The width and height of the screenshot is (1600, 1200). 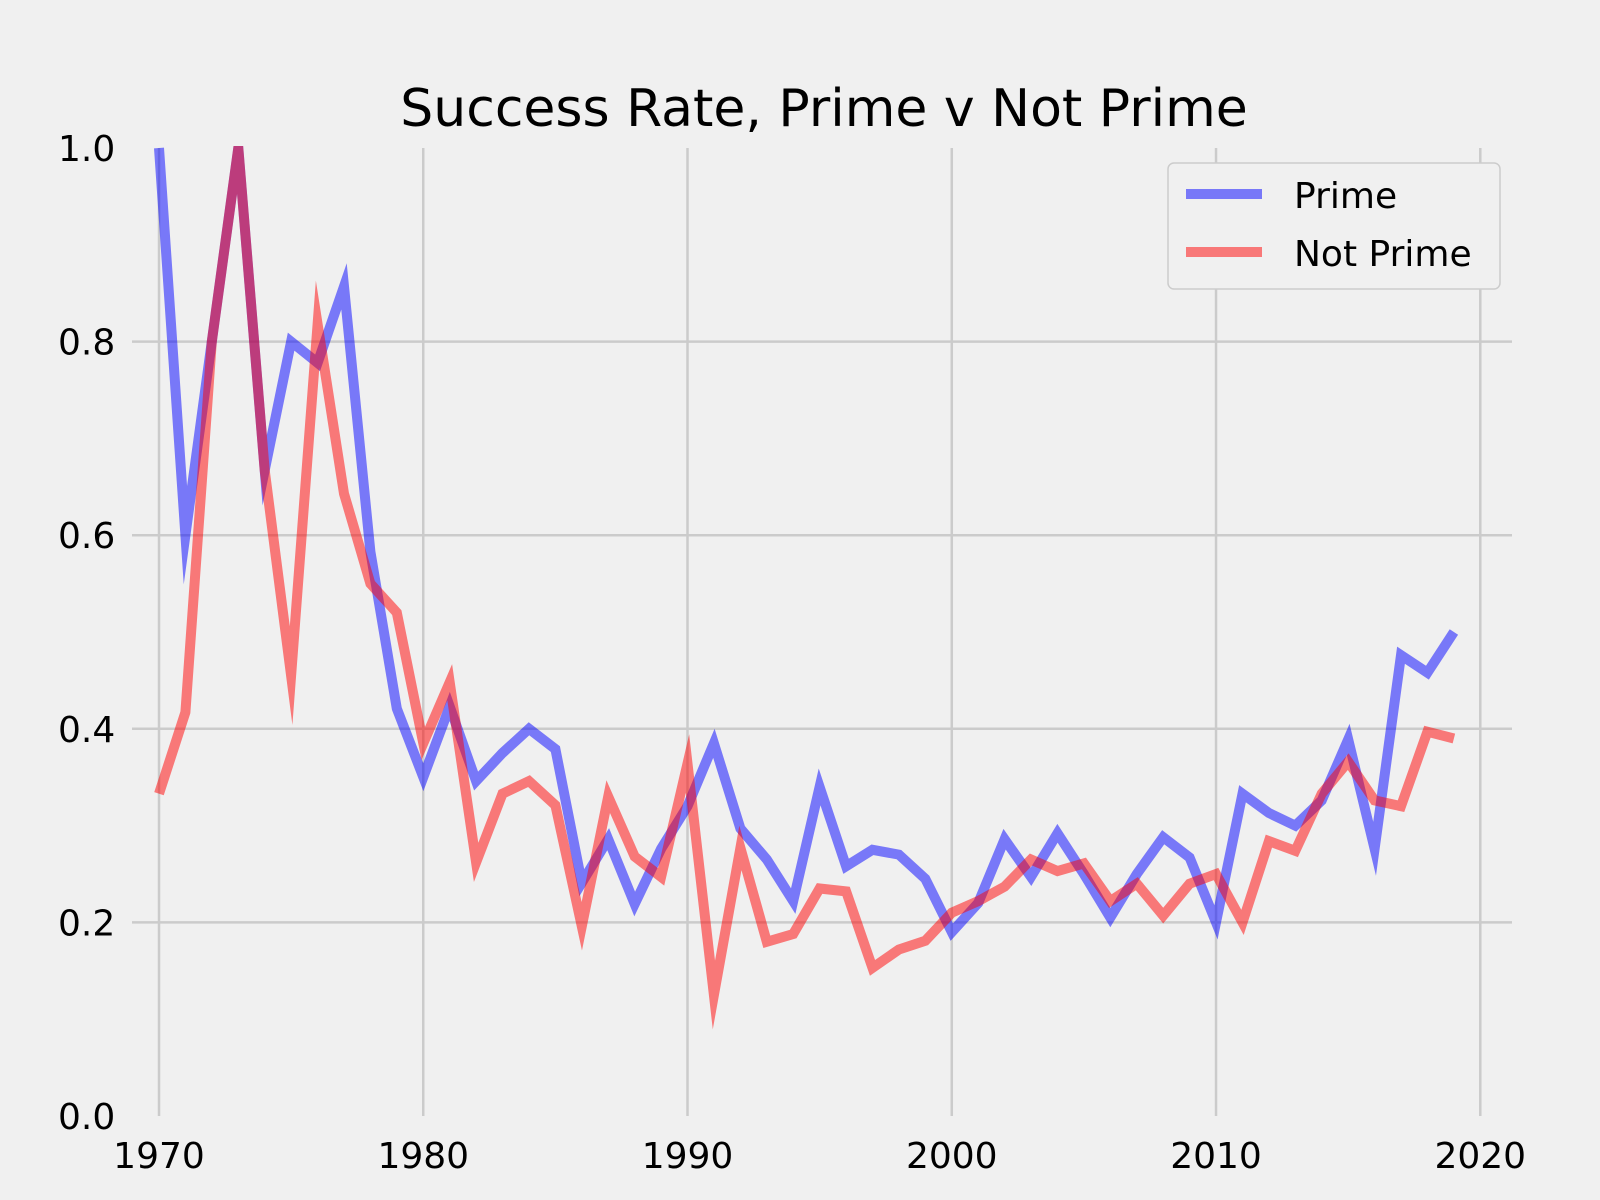 I want to click on legend-label-not-prime: Not Prime, so click(x=1383, y=254).